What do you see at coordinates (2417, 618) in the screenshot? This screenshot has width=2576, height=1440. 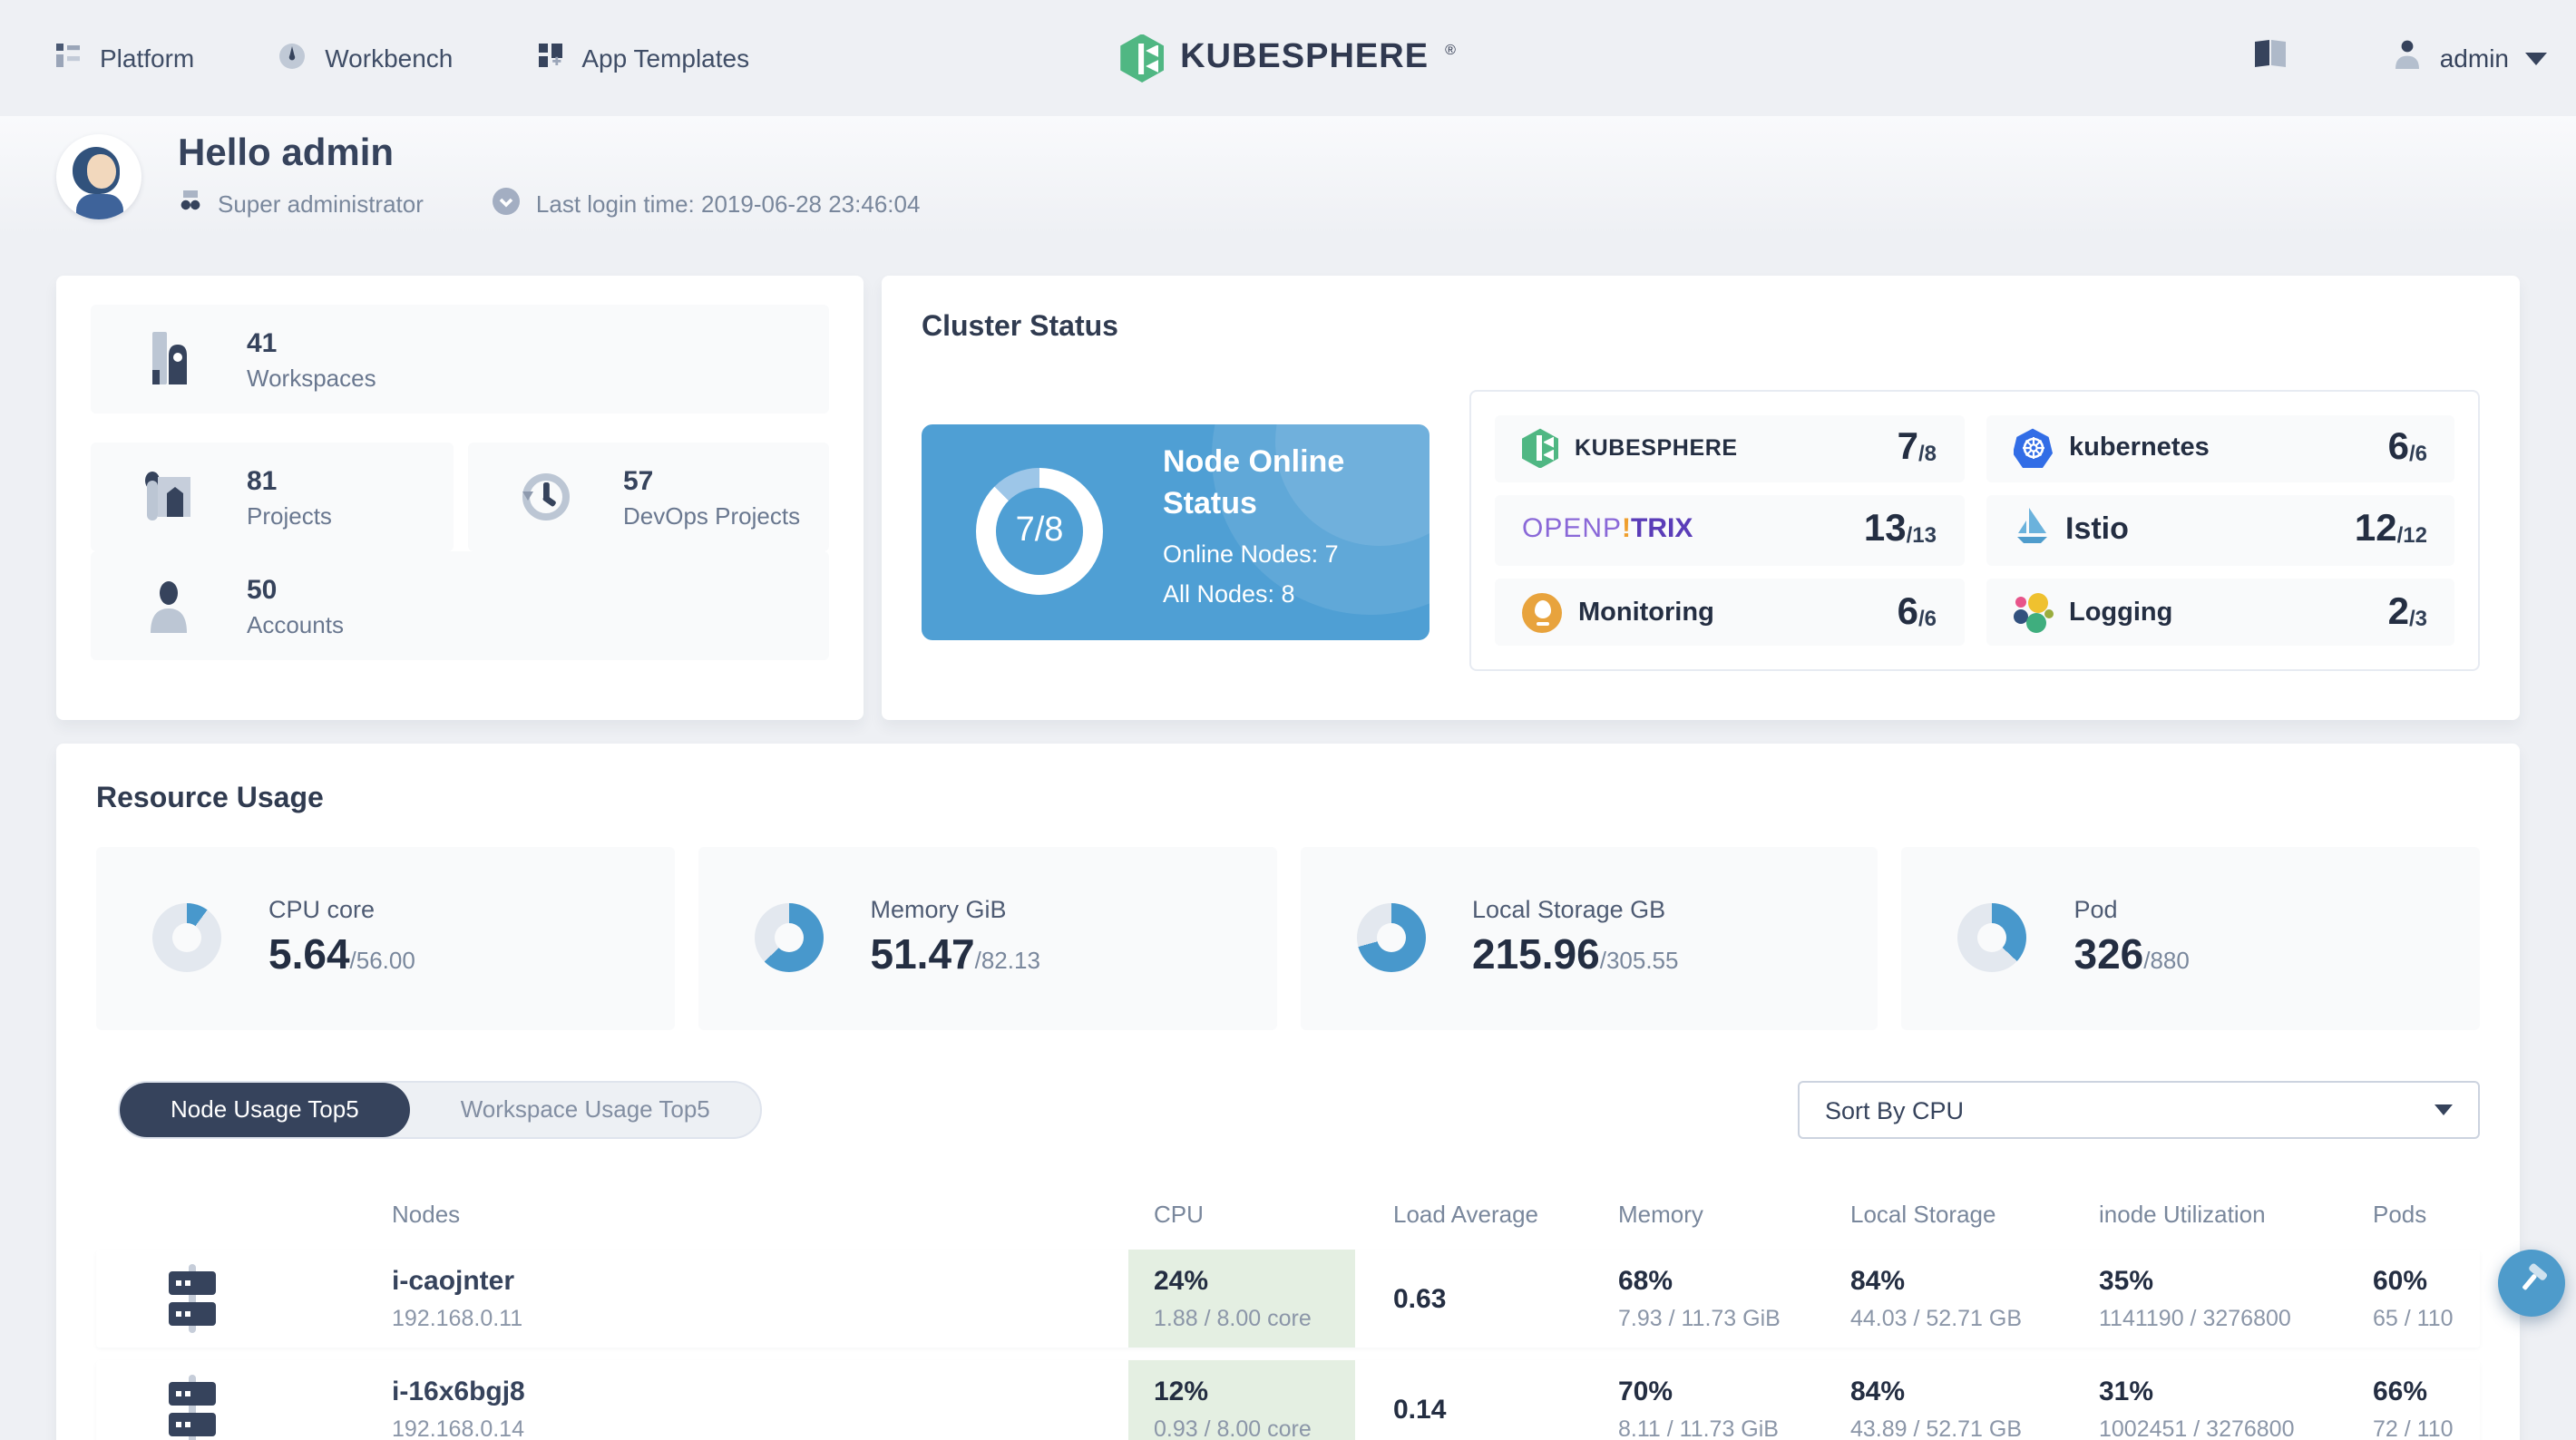 I see `component-total: /3` at bounding box center [2417, 618].